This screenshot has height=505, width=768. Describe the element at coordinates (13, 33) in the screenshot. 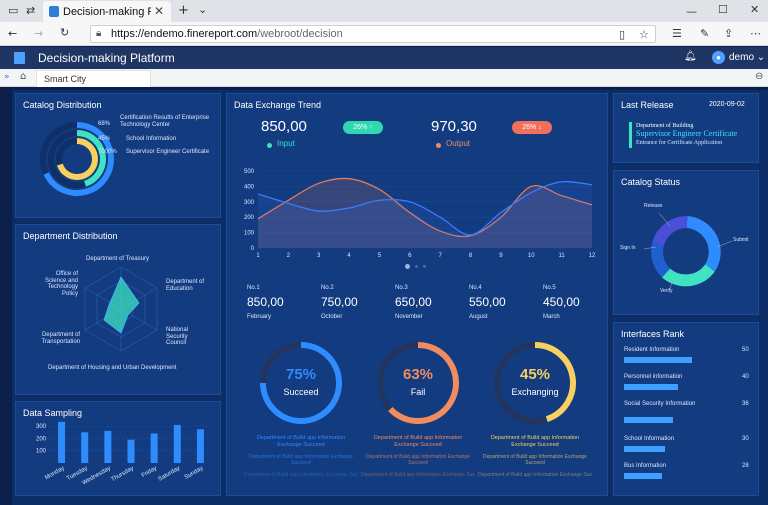

I see `back-icon: ←` at that location.